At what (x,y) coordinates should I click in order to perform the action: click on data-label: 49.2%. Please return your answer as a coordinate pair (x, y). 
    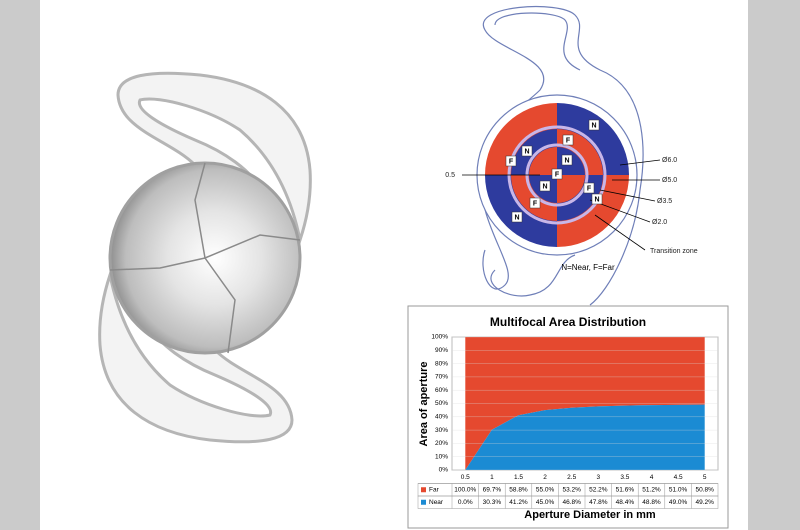
    Looking at the image, I should click on (704, 502).